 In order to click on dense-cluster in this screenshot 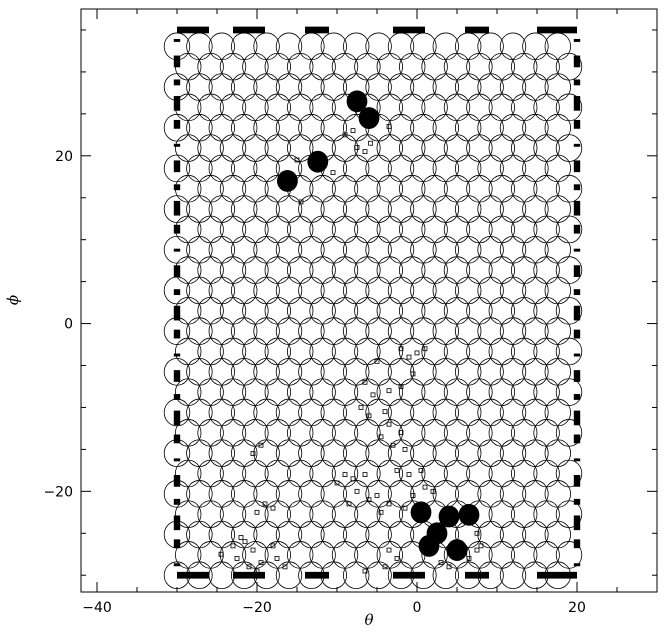, I will do `click(469, 514)`.